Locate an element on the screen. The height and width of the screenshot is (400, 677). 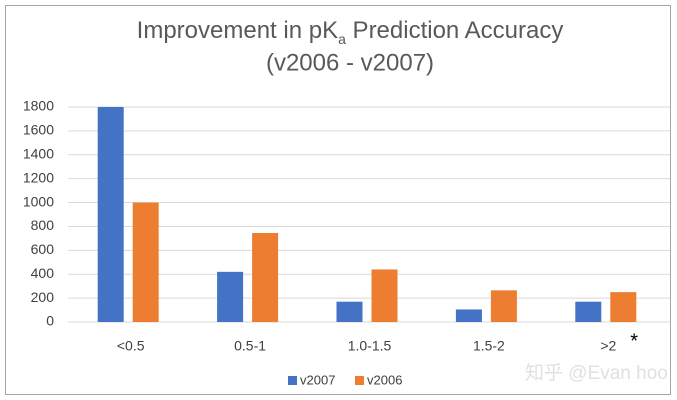
y-tick-label: 1200 is located at coordinates (38, 177).